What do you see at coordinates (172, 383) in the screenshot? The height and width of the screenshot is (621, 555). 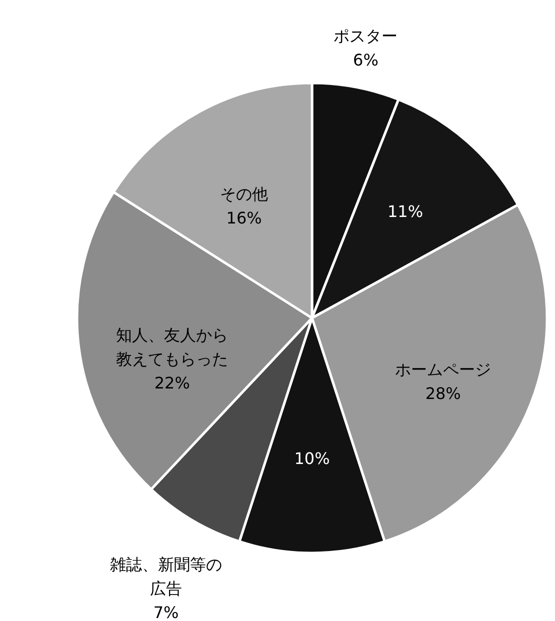 I see `data-label: 22%` at bounding box center [172, 383].